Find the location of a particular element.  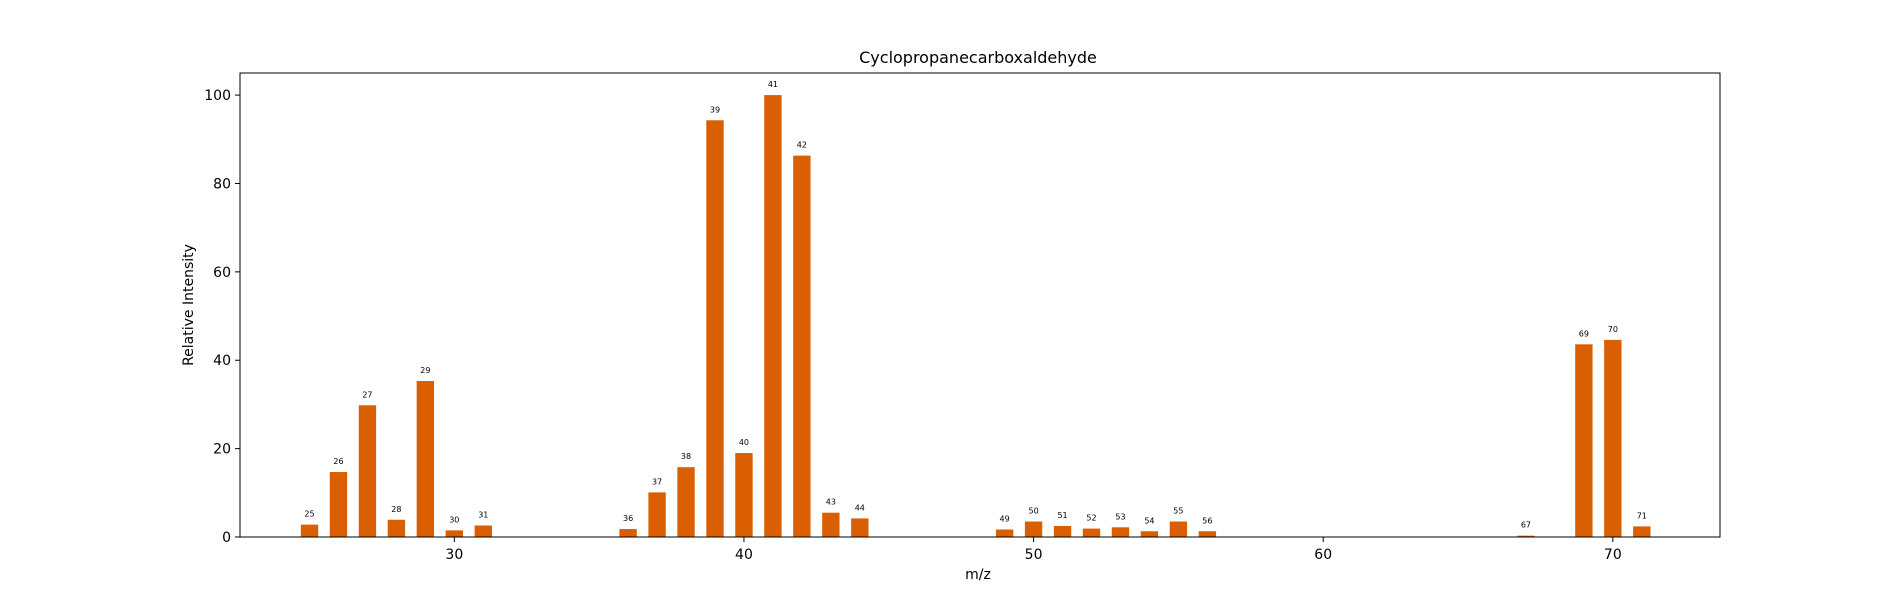

y-tick-label: 0 is located at coordinates (226, 538).